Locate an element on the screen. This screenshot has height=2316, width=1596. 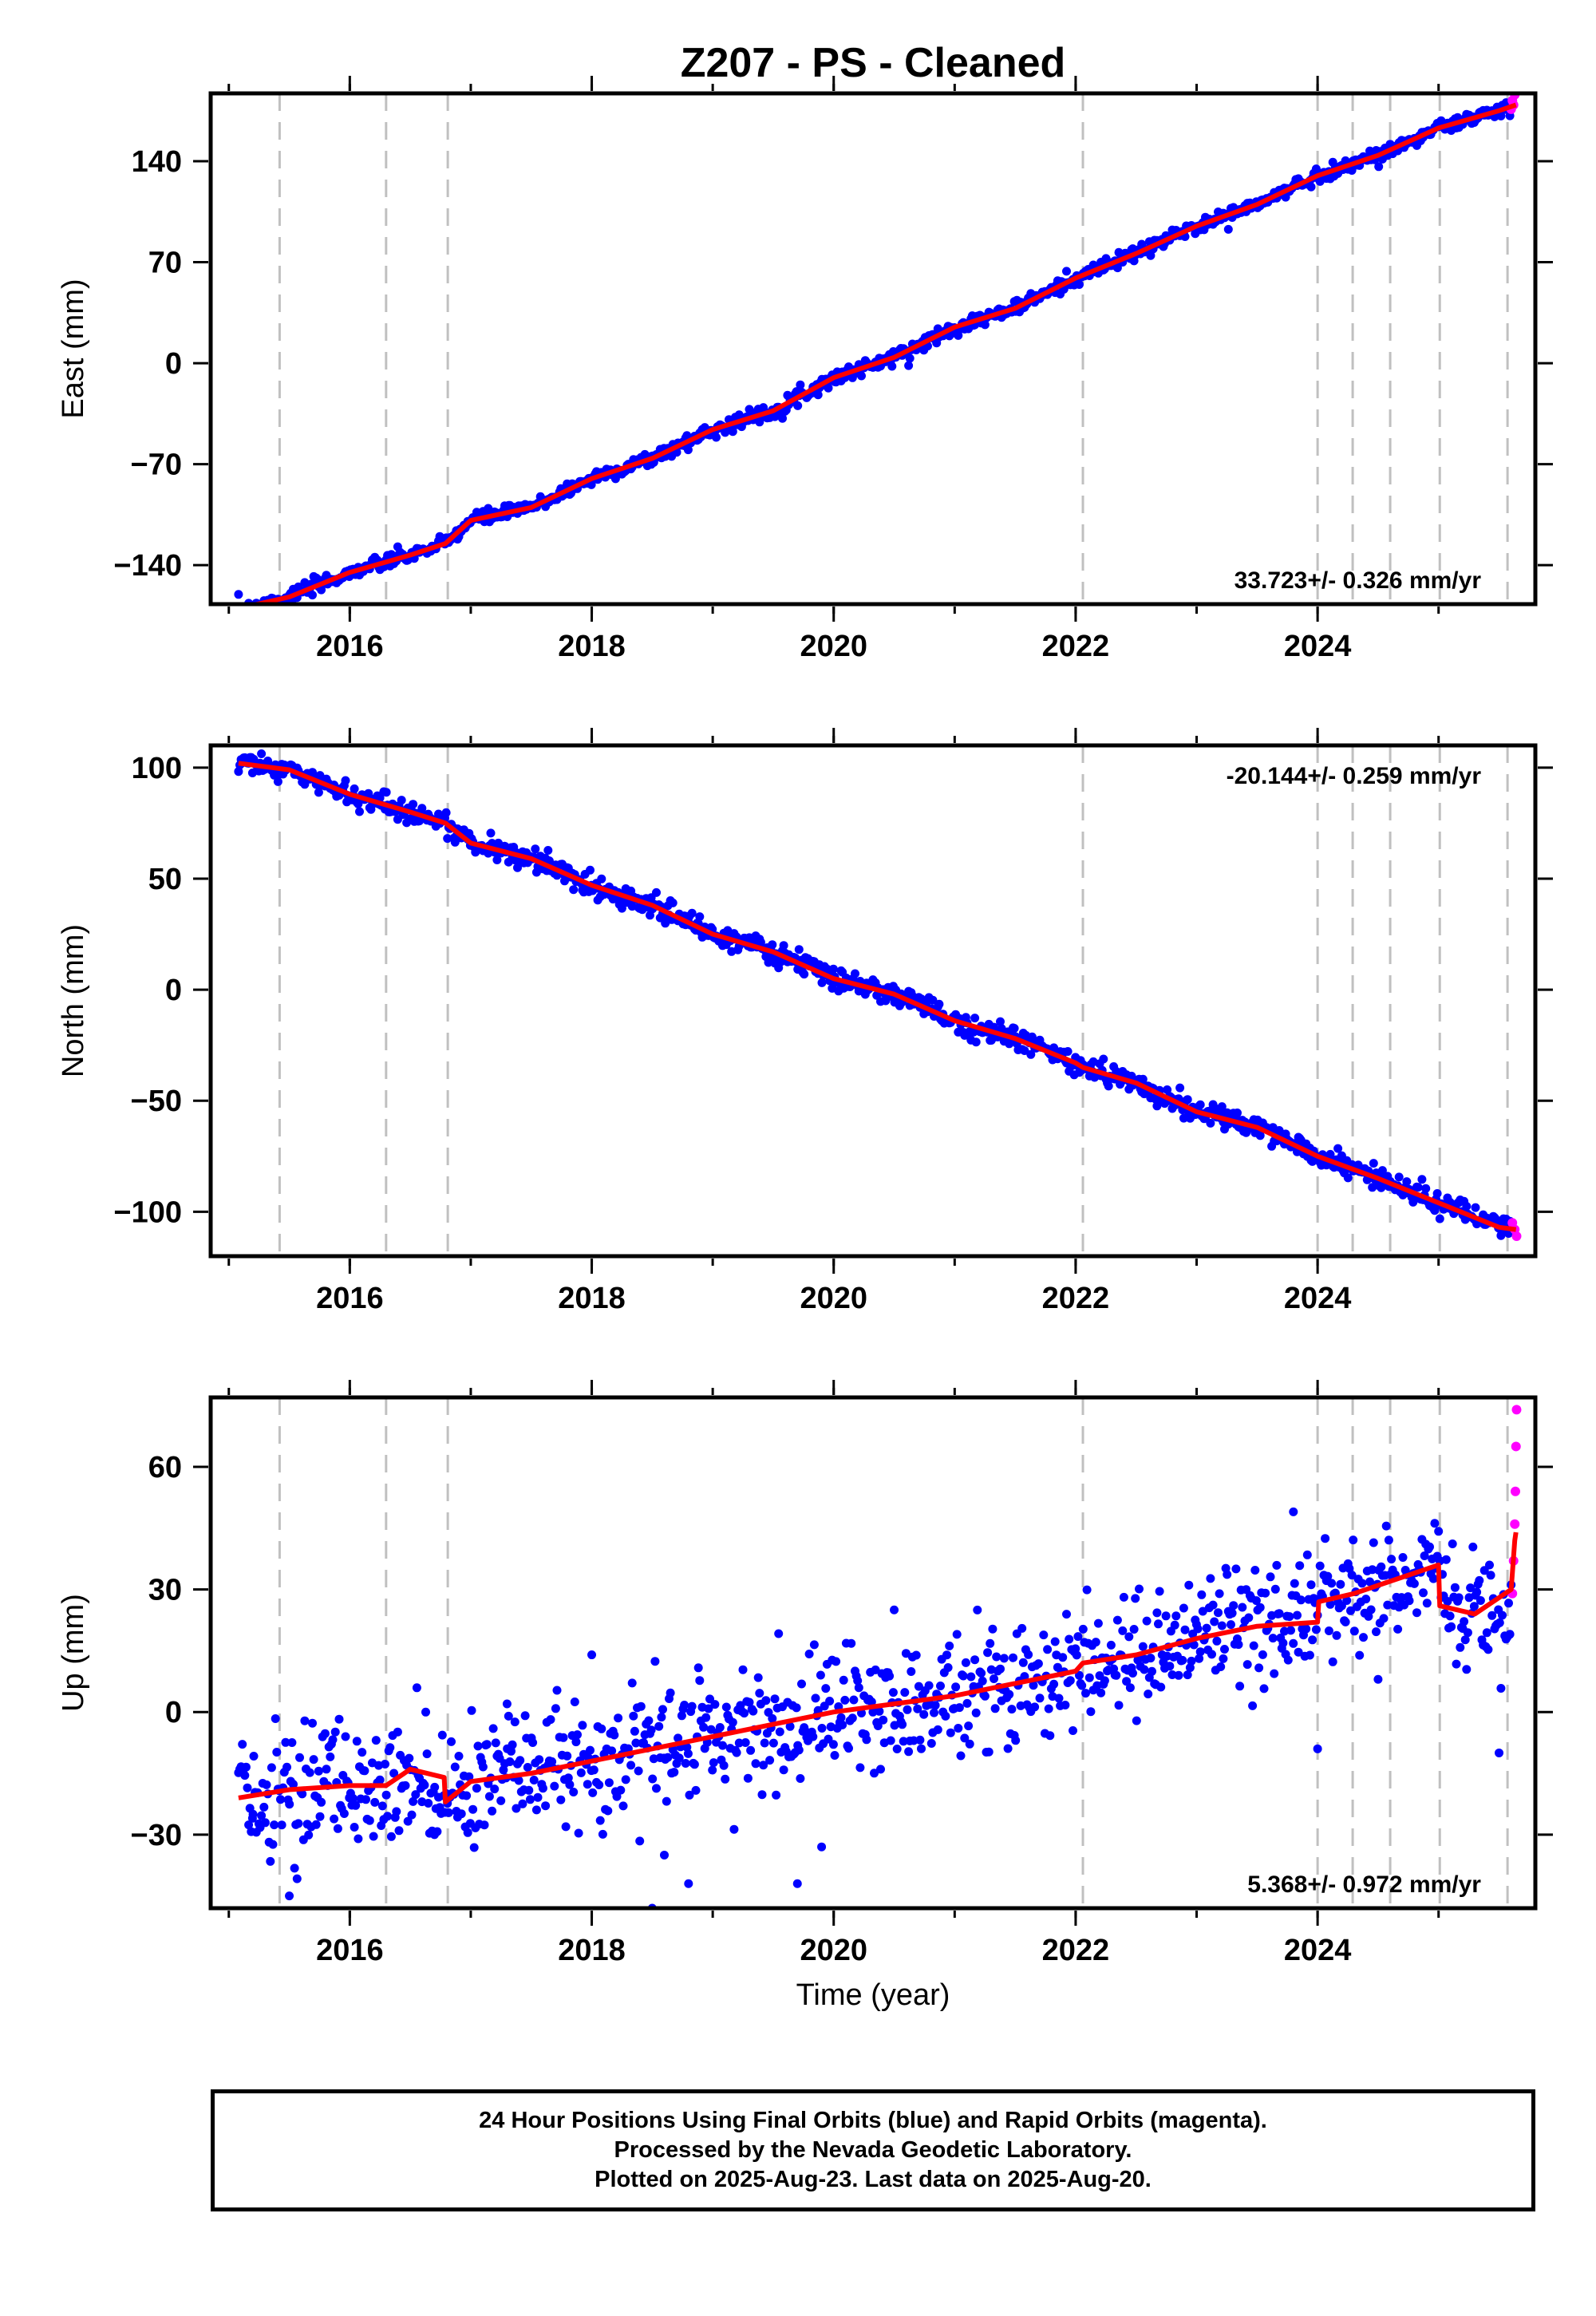
y-tick-label: −100 is located at coordinates (147, 1212).